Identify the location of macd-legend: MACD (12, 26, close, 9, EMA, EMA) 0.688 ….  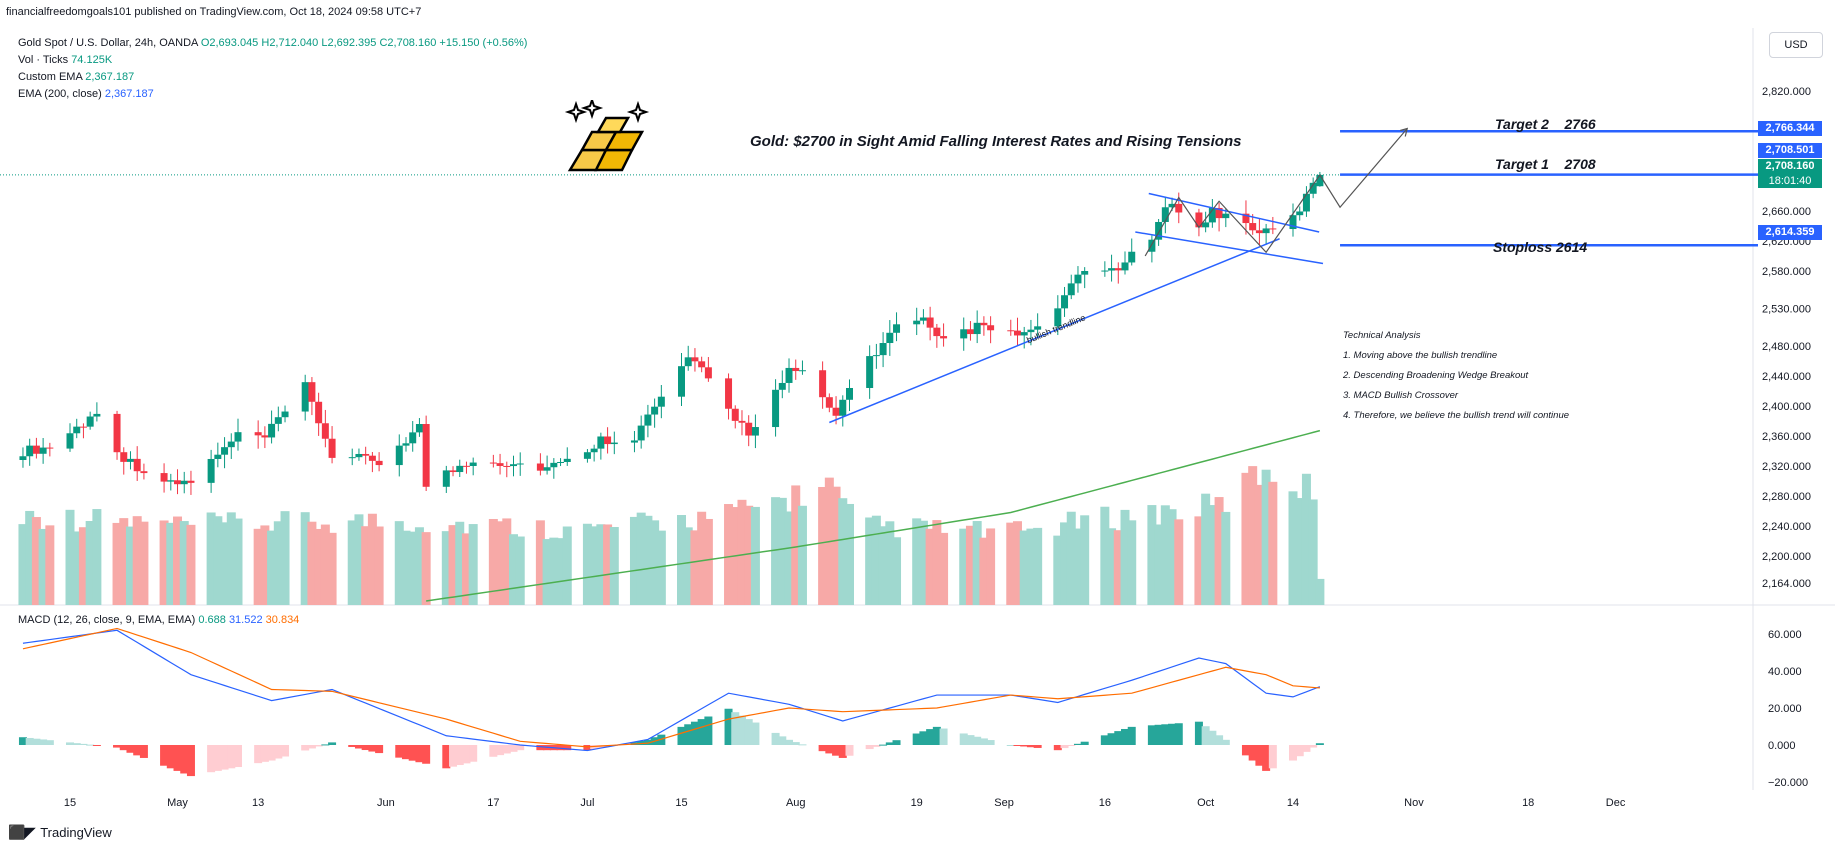
(158, 620).